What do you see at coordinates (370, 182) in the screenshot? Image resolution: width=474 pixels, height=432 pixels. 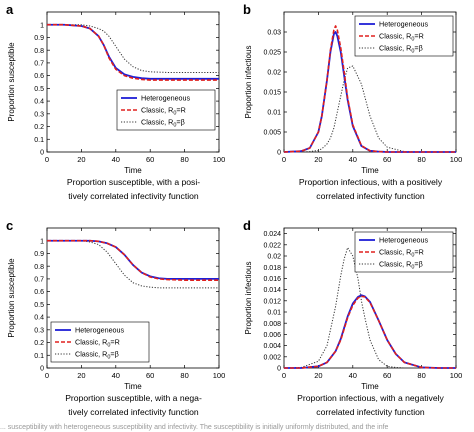 I see `caption-line1: Proportion infectious, with a positively` at bounding box center [370, 182].